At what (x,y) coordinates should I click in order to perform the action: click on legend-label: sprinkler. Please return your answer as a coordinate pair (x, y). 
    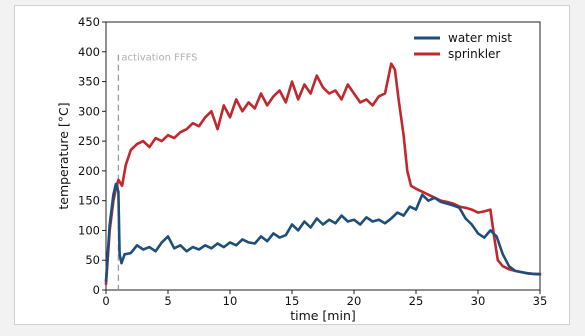
    Looking at the image, I should click on (474, 54).